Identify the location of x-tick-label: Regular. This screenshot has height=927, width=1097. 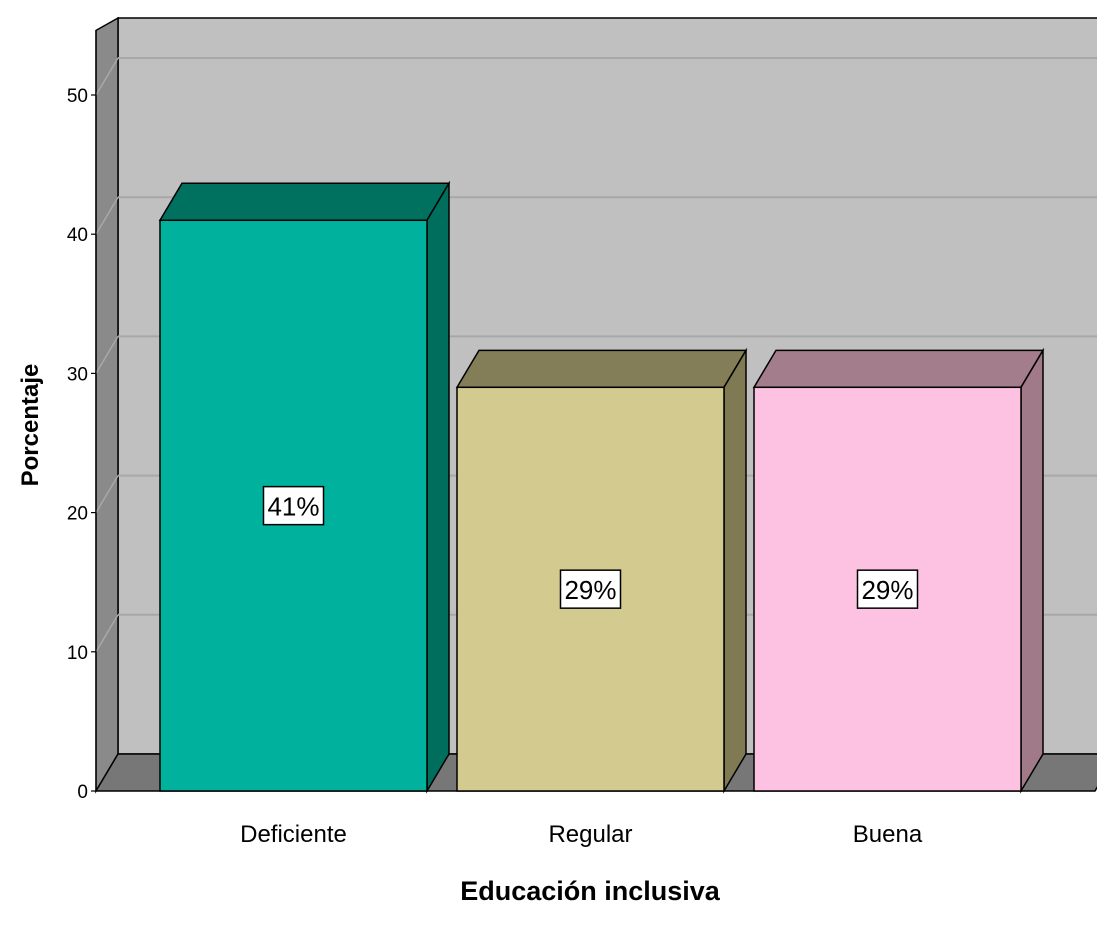
(590, 834).